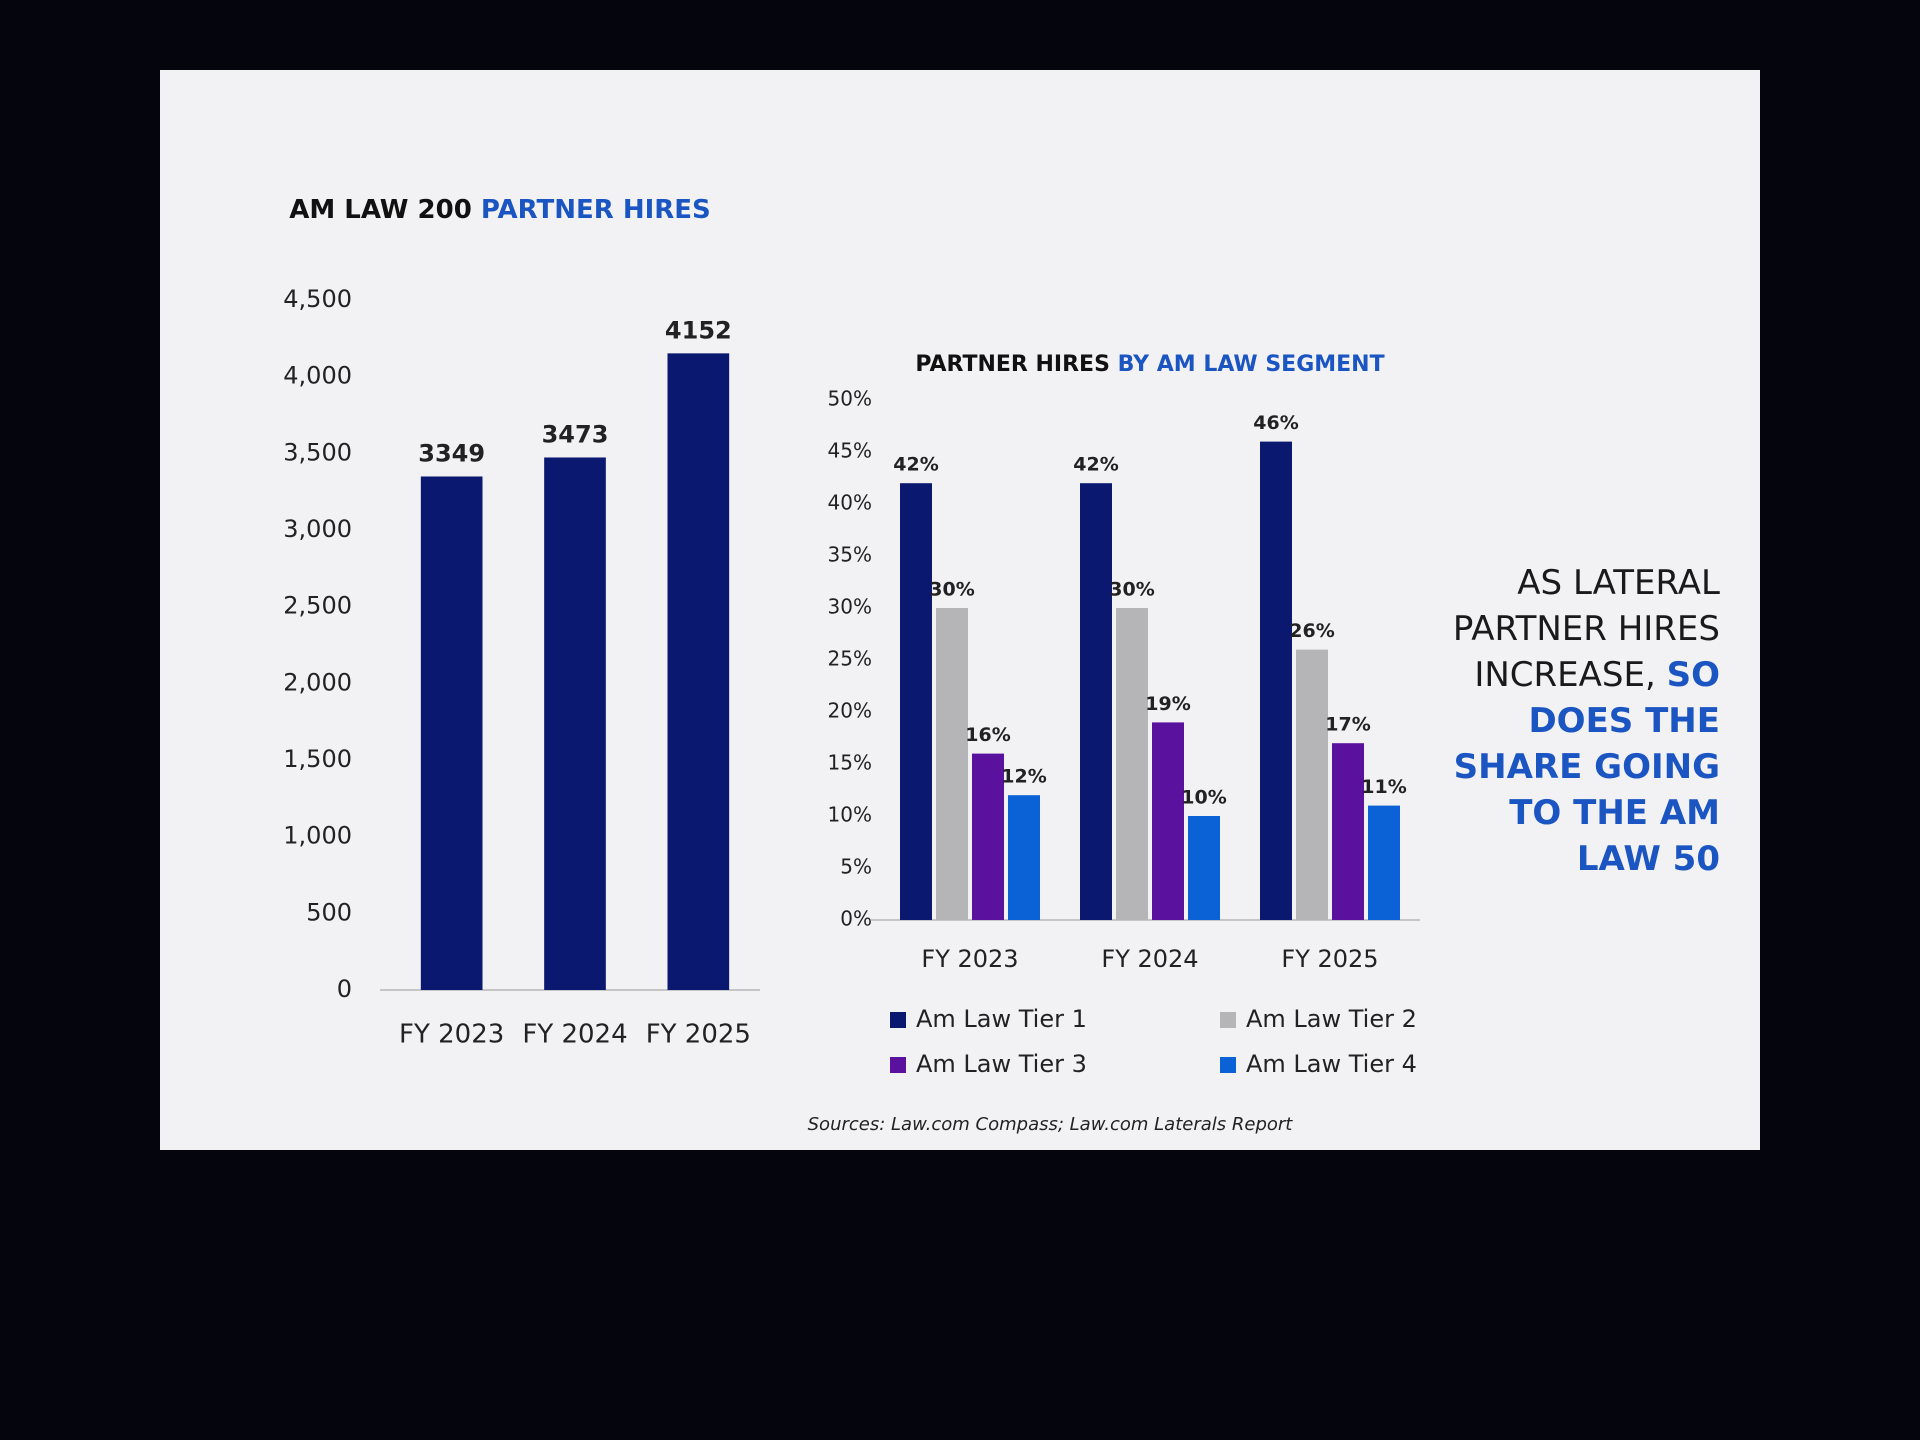 The height and width of the screenshot is (1440, 1920). I want to click on value-label: 19%, so click(1167, 704).